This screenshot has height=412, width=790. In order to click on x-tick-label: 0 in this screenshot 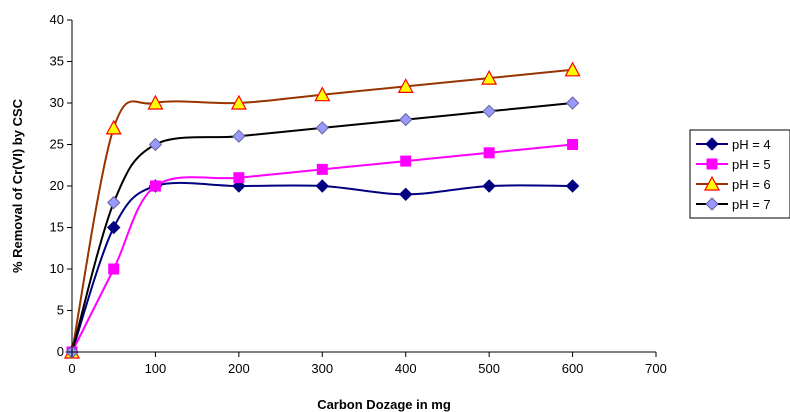, I will do `click(71, 368)`.